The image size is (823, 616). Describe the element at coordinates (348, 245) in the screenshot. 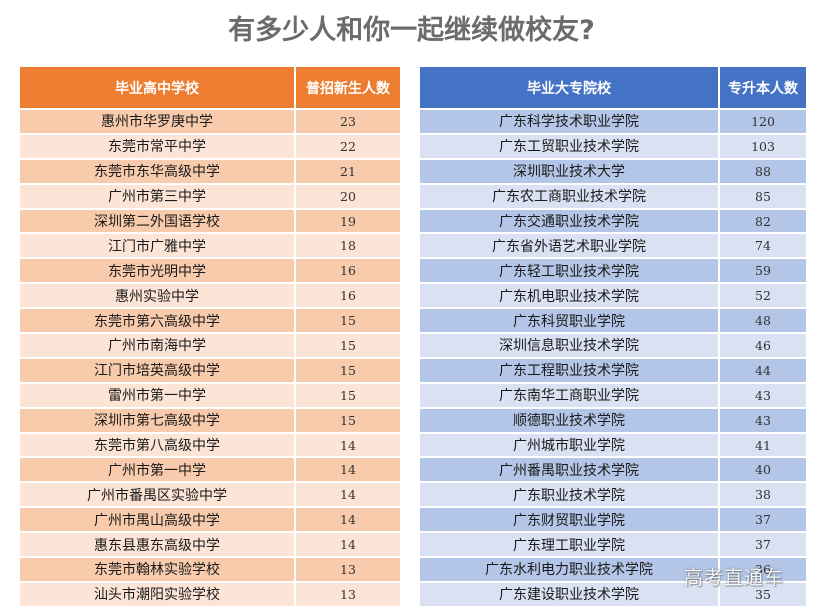

I see `count-cell: 18` at that location.